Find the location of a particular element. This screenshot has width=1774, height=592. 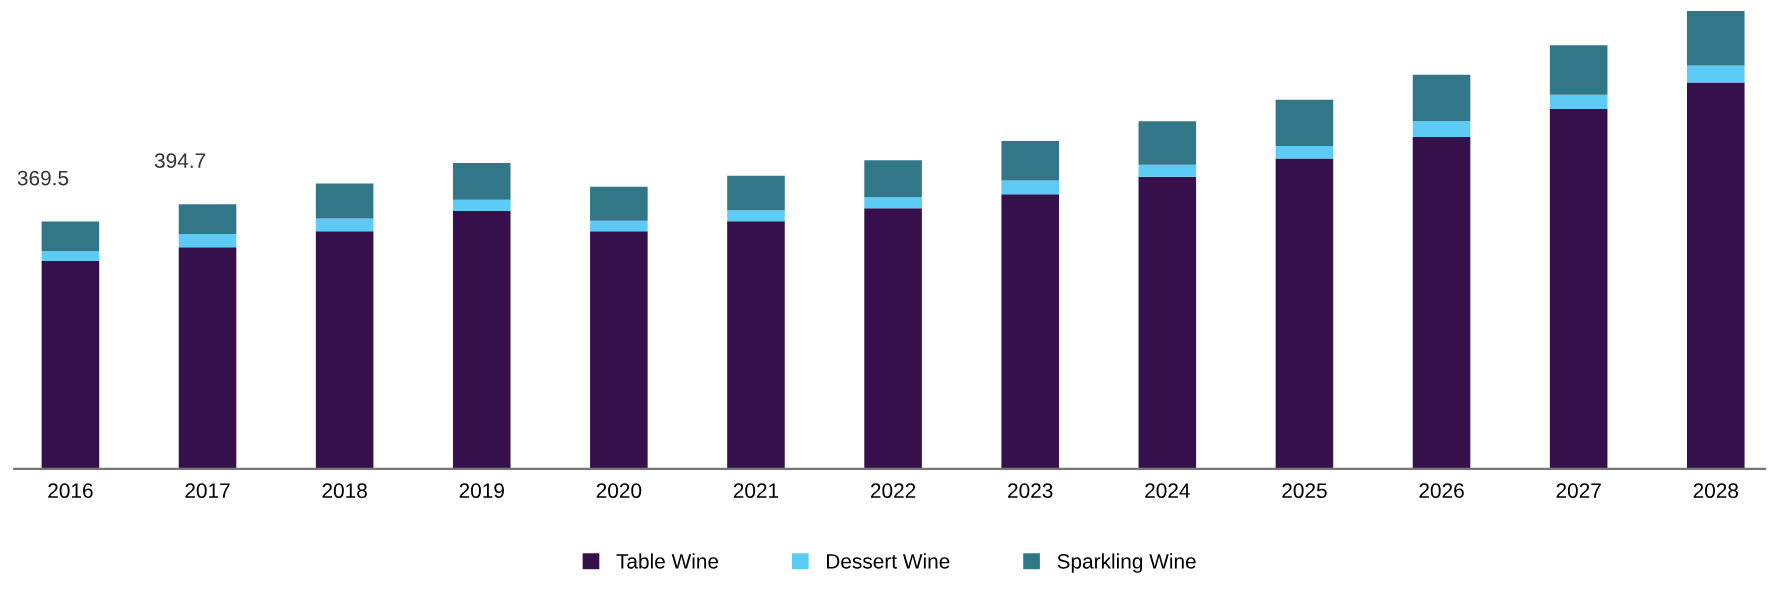

x-tick-label: 2016 is located at coordinates (70, 491).